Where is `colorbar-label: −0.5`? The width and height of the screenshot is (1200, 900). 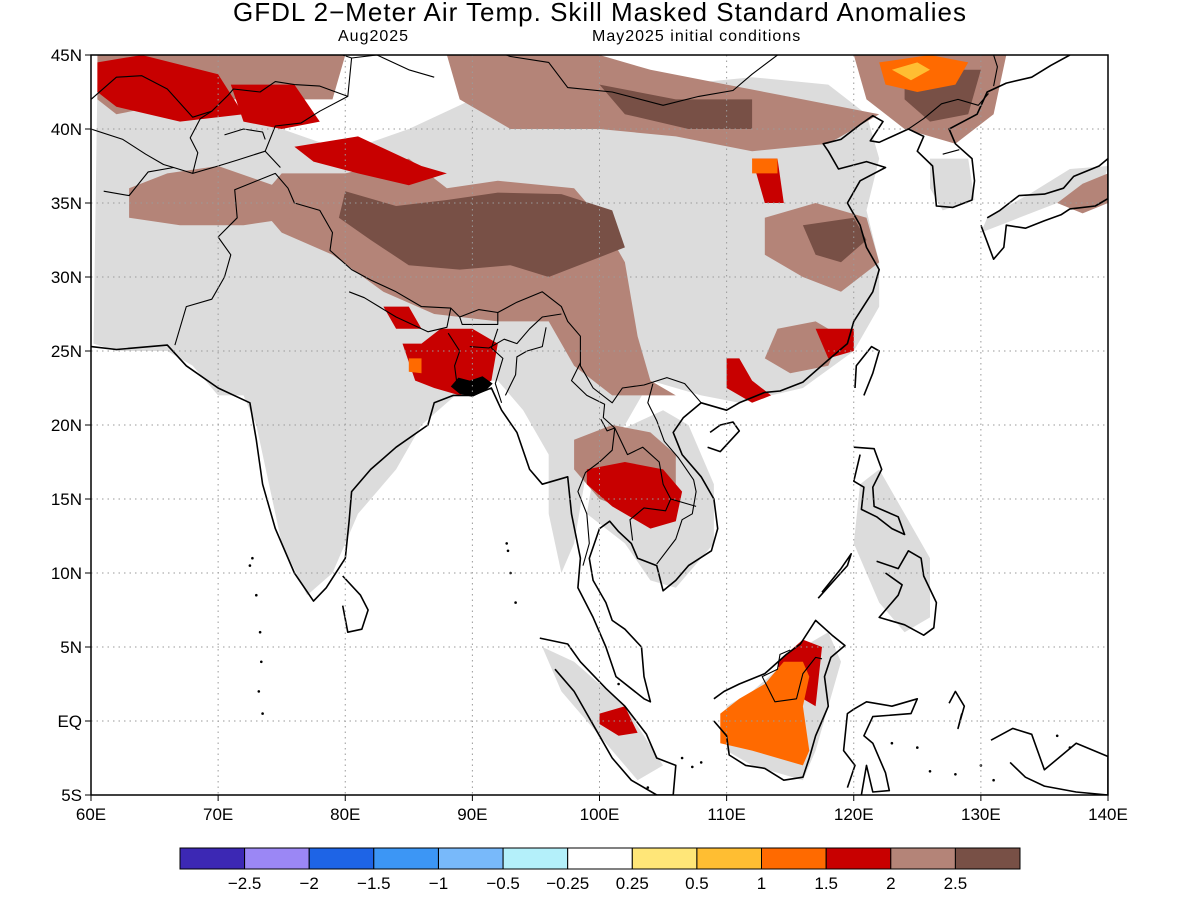 colorbar-label: −0.5 is located at coordinates (503, 883).